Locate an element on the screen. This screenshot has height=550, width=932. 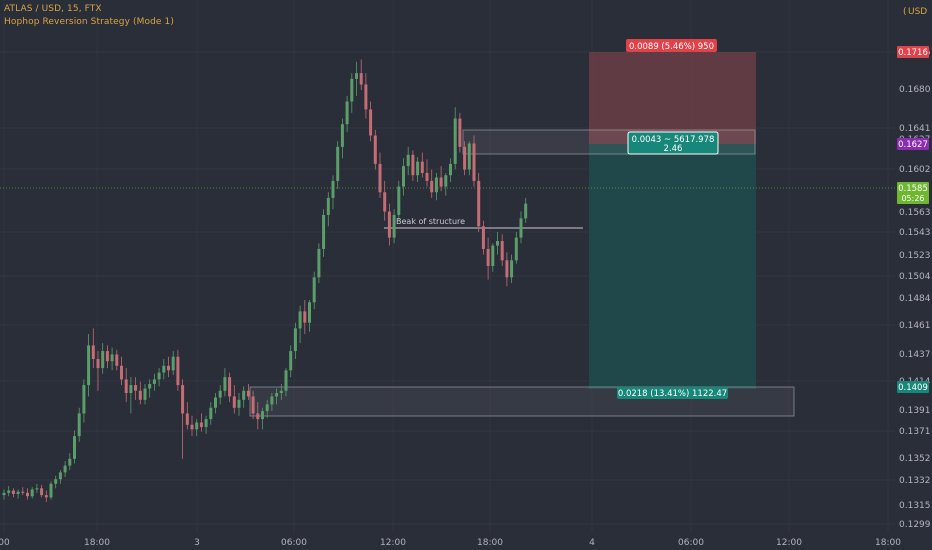
price-tick-label: 0.1680 is located at coordinates (915, 90).